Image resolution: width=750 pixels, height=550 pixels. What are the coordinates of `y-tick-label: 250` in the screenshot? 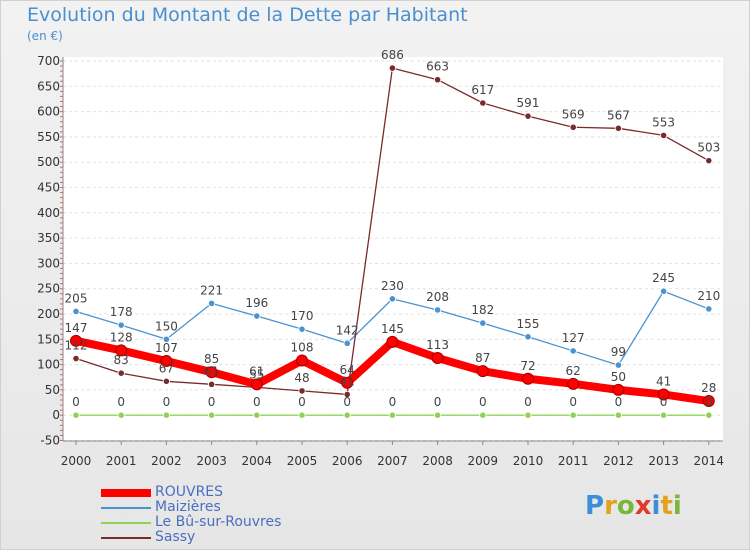 It's located at (48, 289).